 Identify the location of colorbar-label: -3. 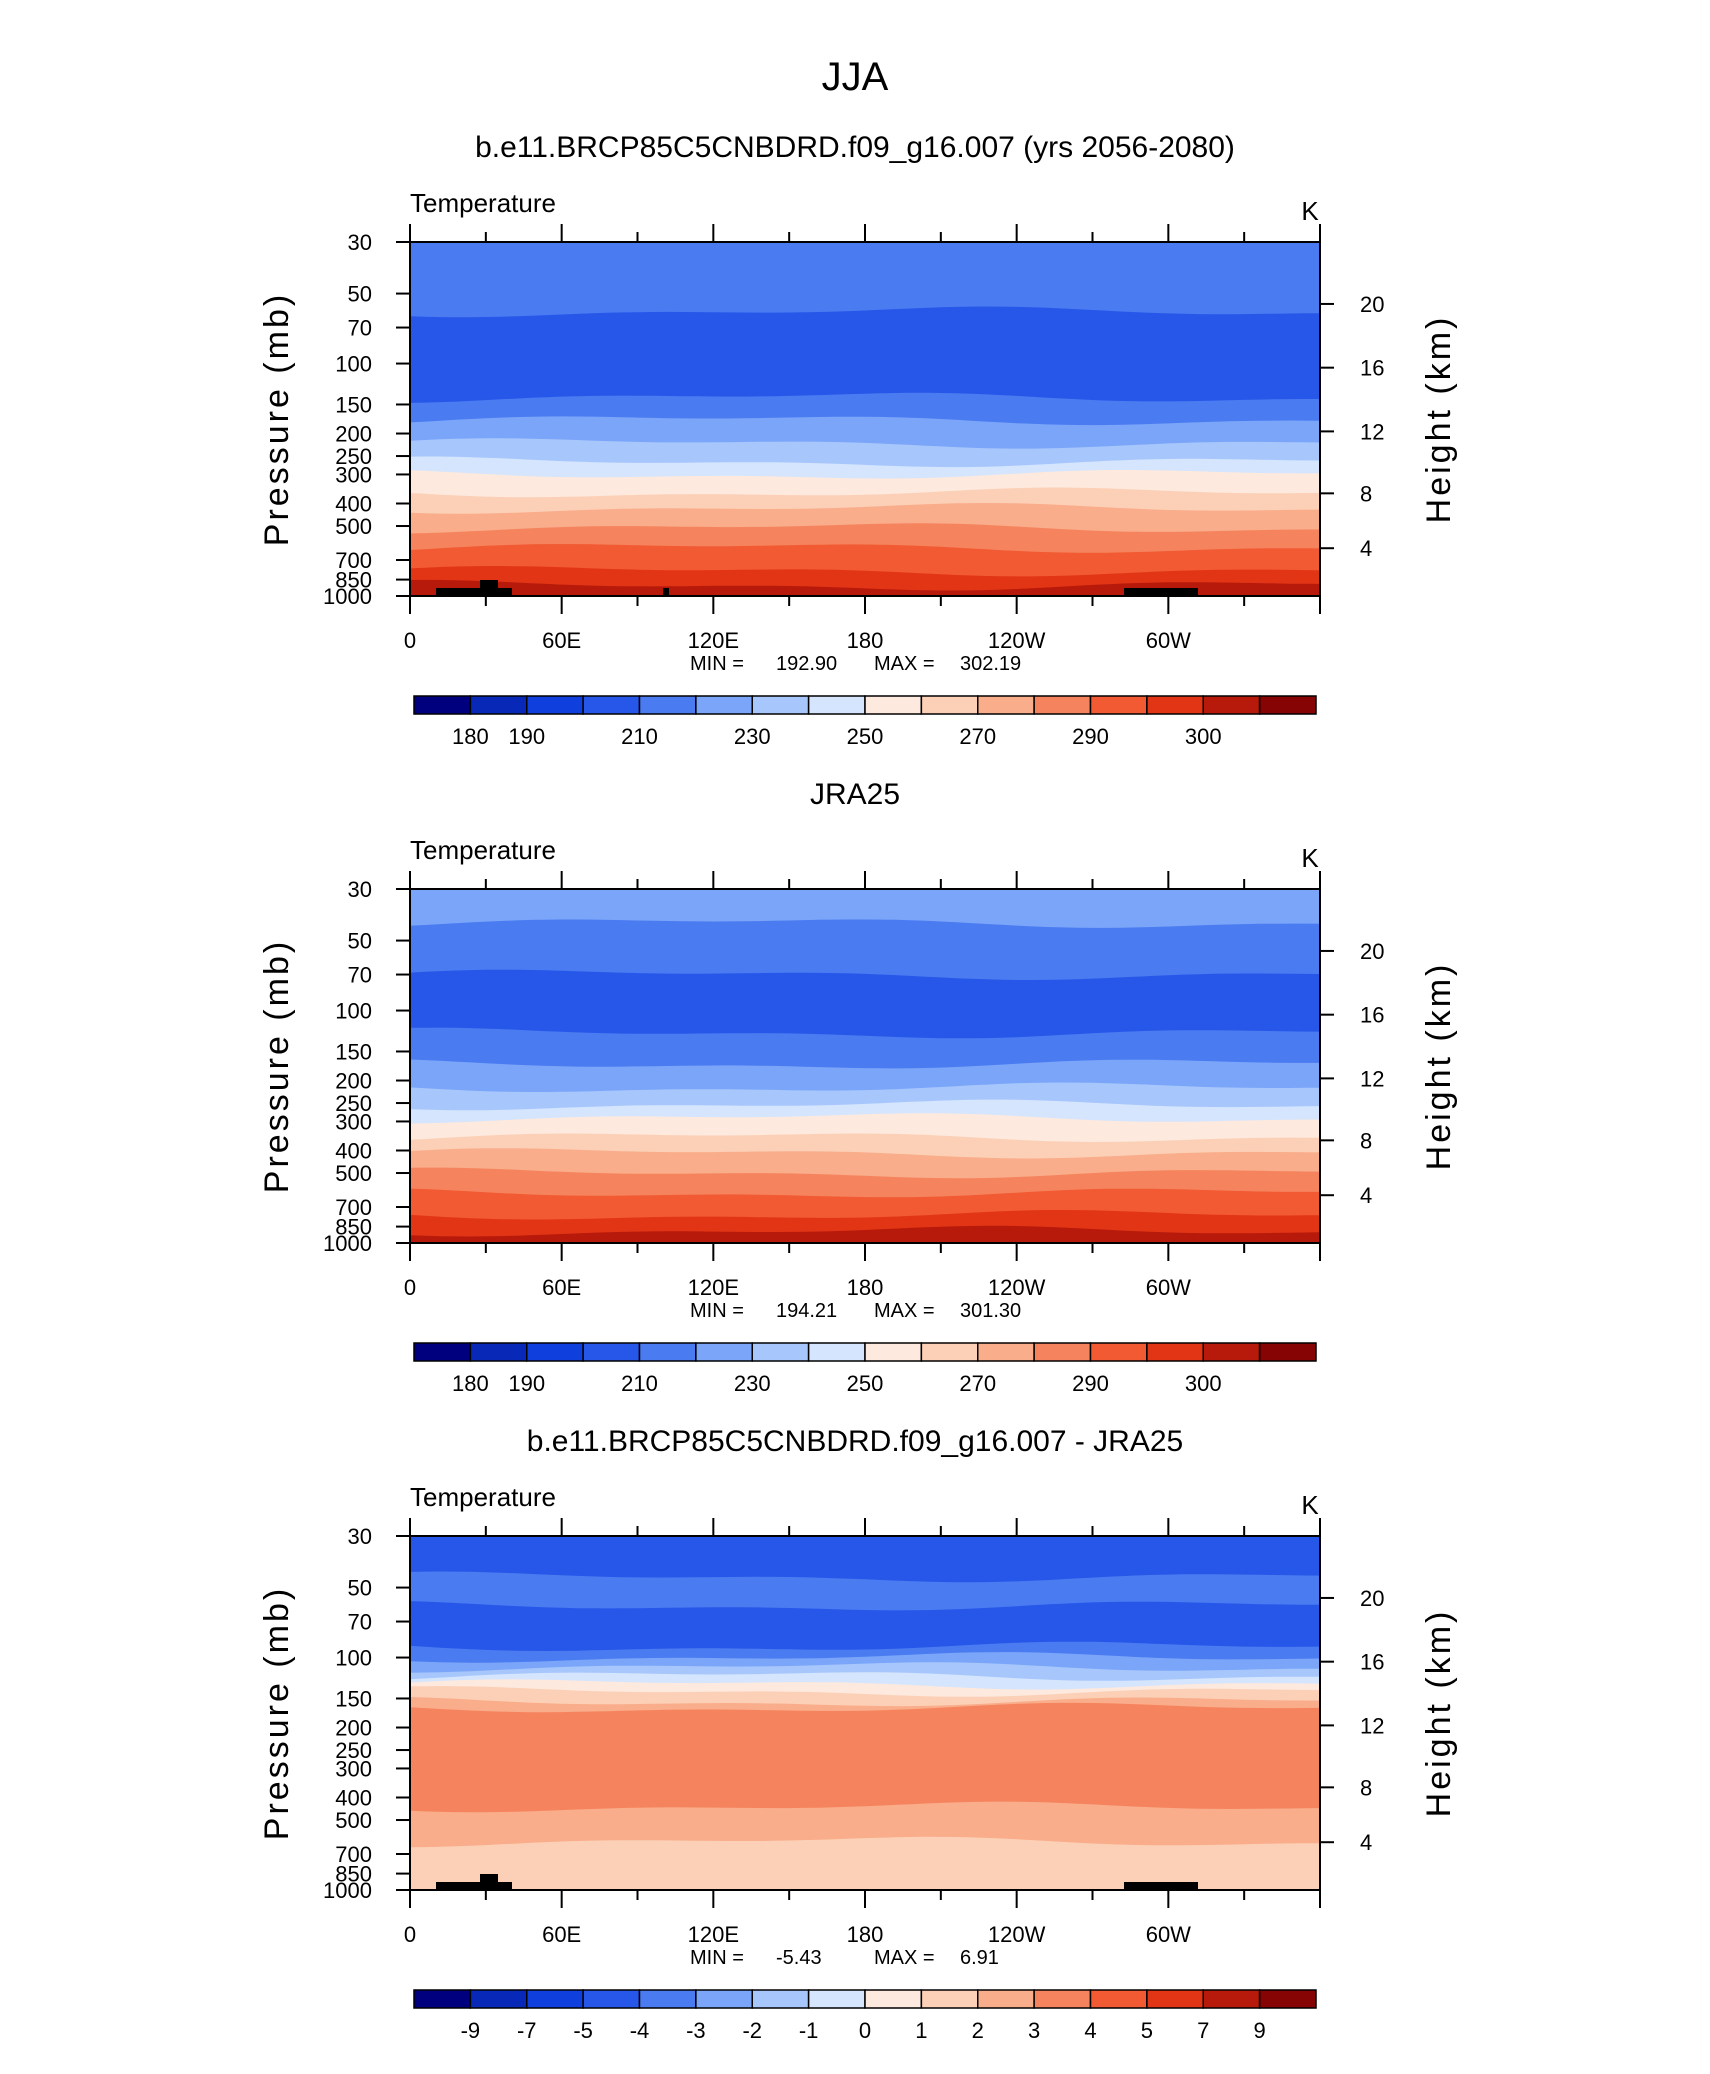
(696, 2030).